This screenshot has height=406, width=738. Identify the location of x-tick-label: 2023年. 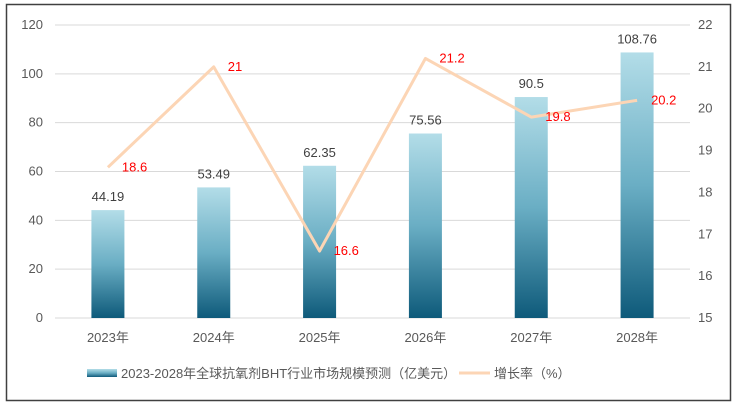
(108, 337).